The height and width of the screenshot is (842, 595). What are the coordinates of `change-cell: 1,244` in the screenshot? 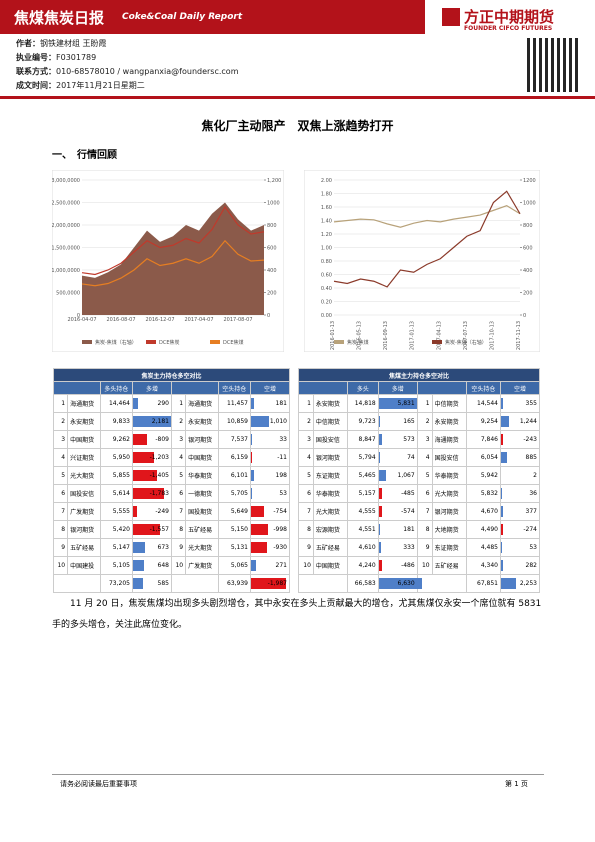 It's located at (520, 421).